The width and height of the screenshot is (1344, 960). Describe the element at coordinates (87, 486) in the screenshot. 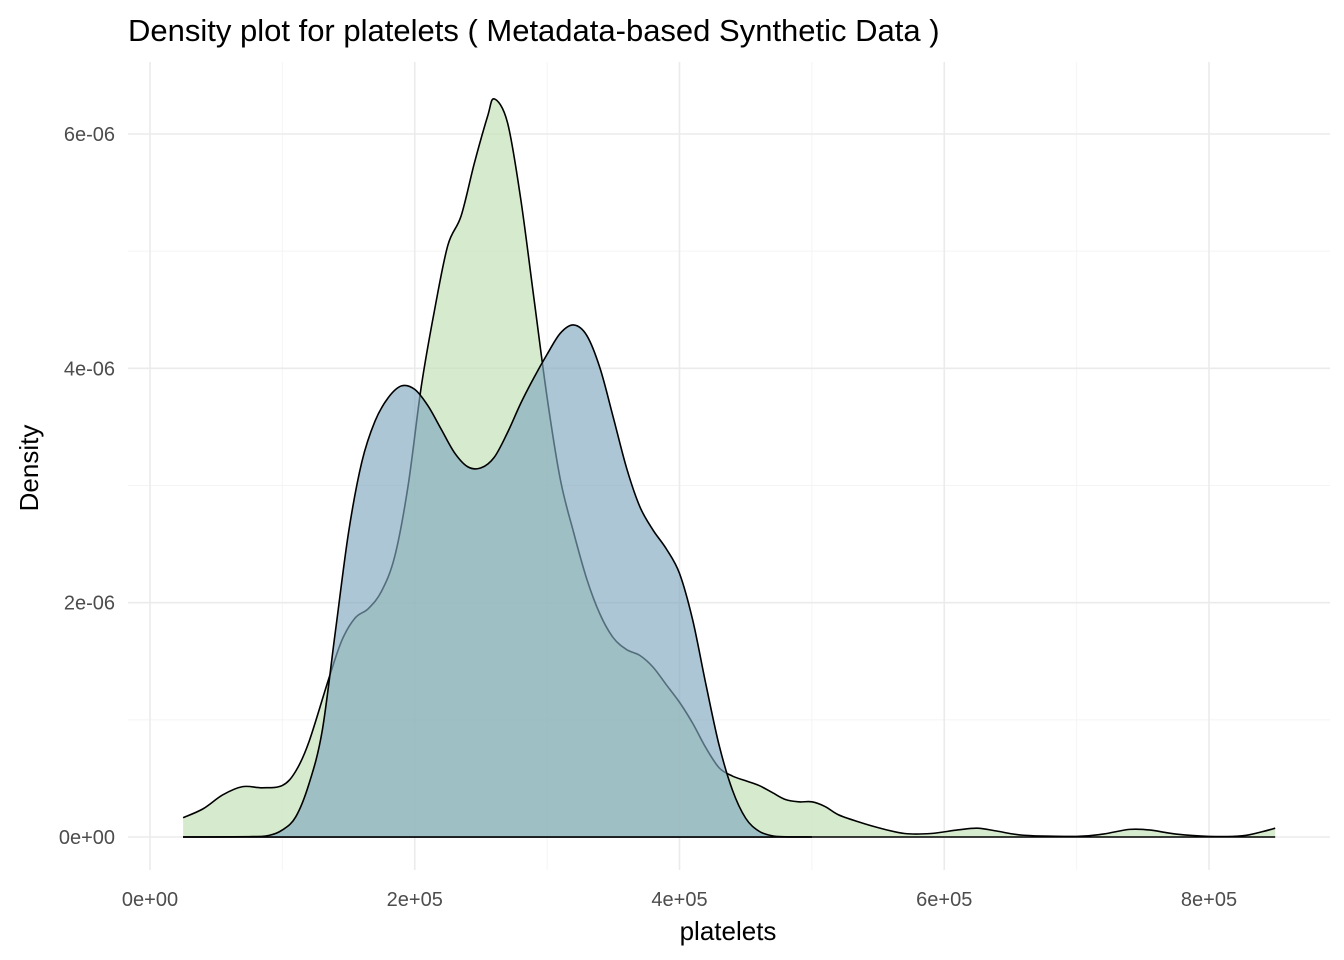

I see `y-axis-tick-labels: 0e+00 2e-06 4e-06 6e-06` at that location.